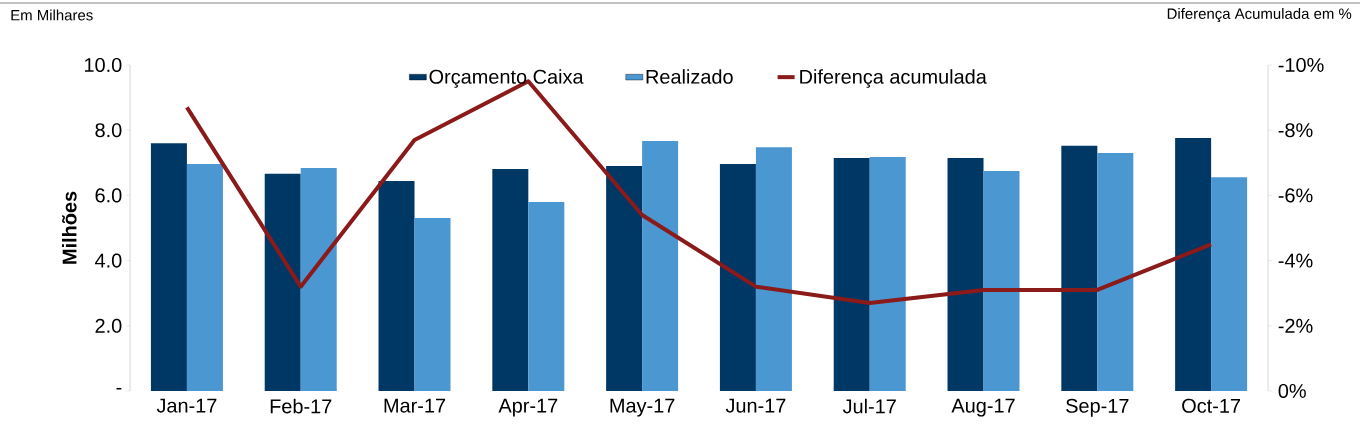 The height and width of the screenshot is (440, 1360). Describe the element at coordinates (1295, 260) in the screenshot. I see `y2-tick-label: -4%` at that location.